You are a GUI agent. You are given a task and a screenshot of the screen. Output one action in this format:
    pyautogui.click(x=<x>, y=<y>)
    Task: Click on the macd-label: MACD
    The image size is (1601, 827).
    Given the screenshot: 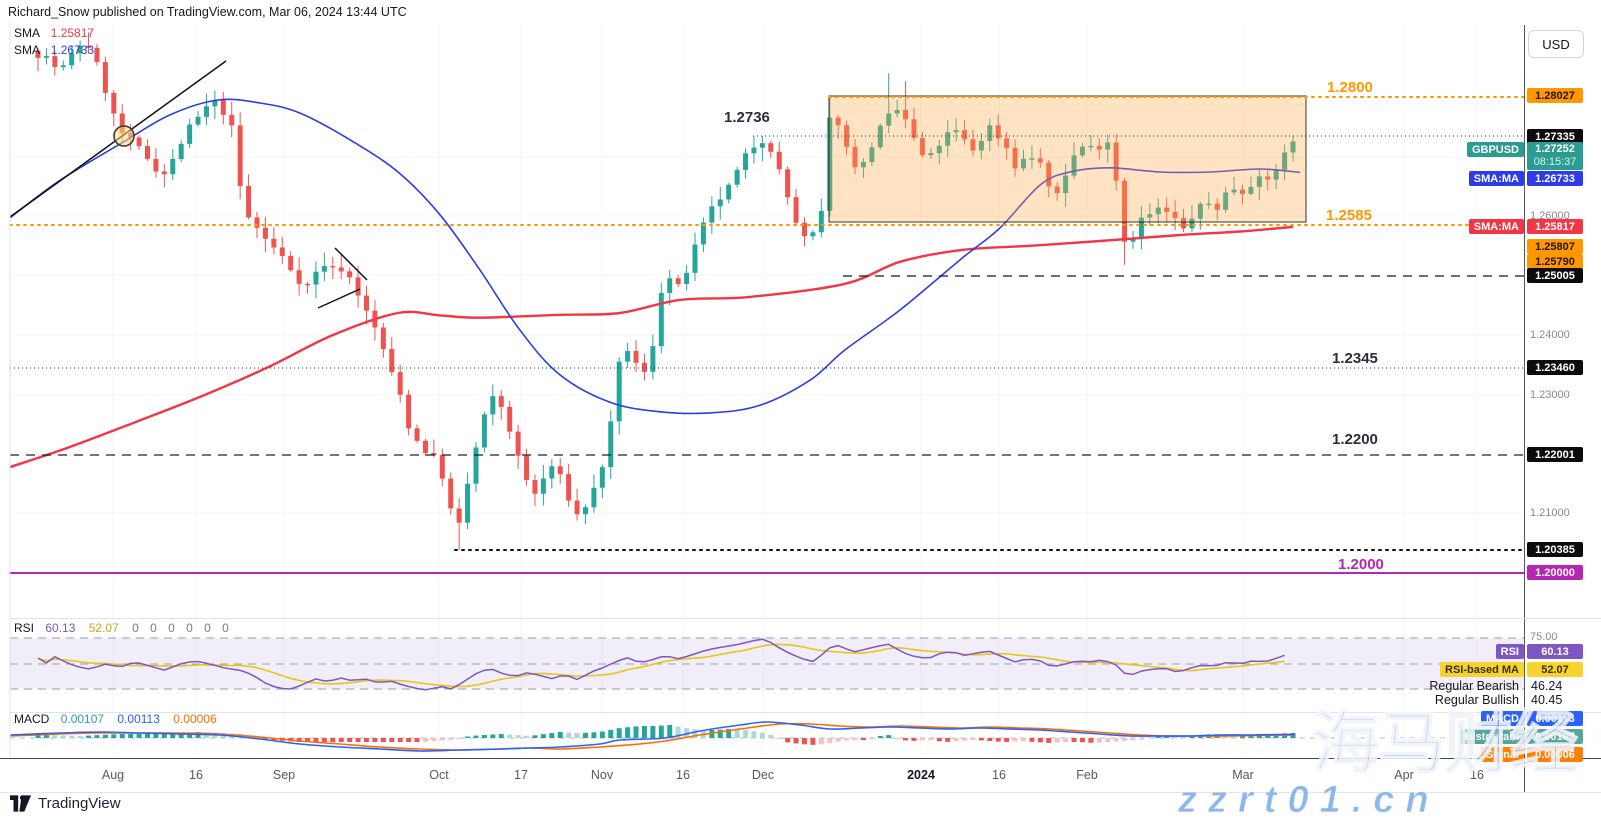 What is the action you would take?
    pyautogui.click(x=32, y=719)
    